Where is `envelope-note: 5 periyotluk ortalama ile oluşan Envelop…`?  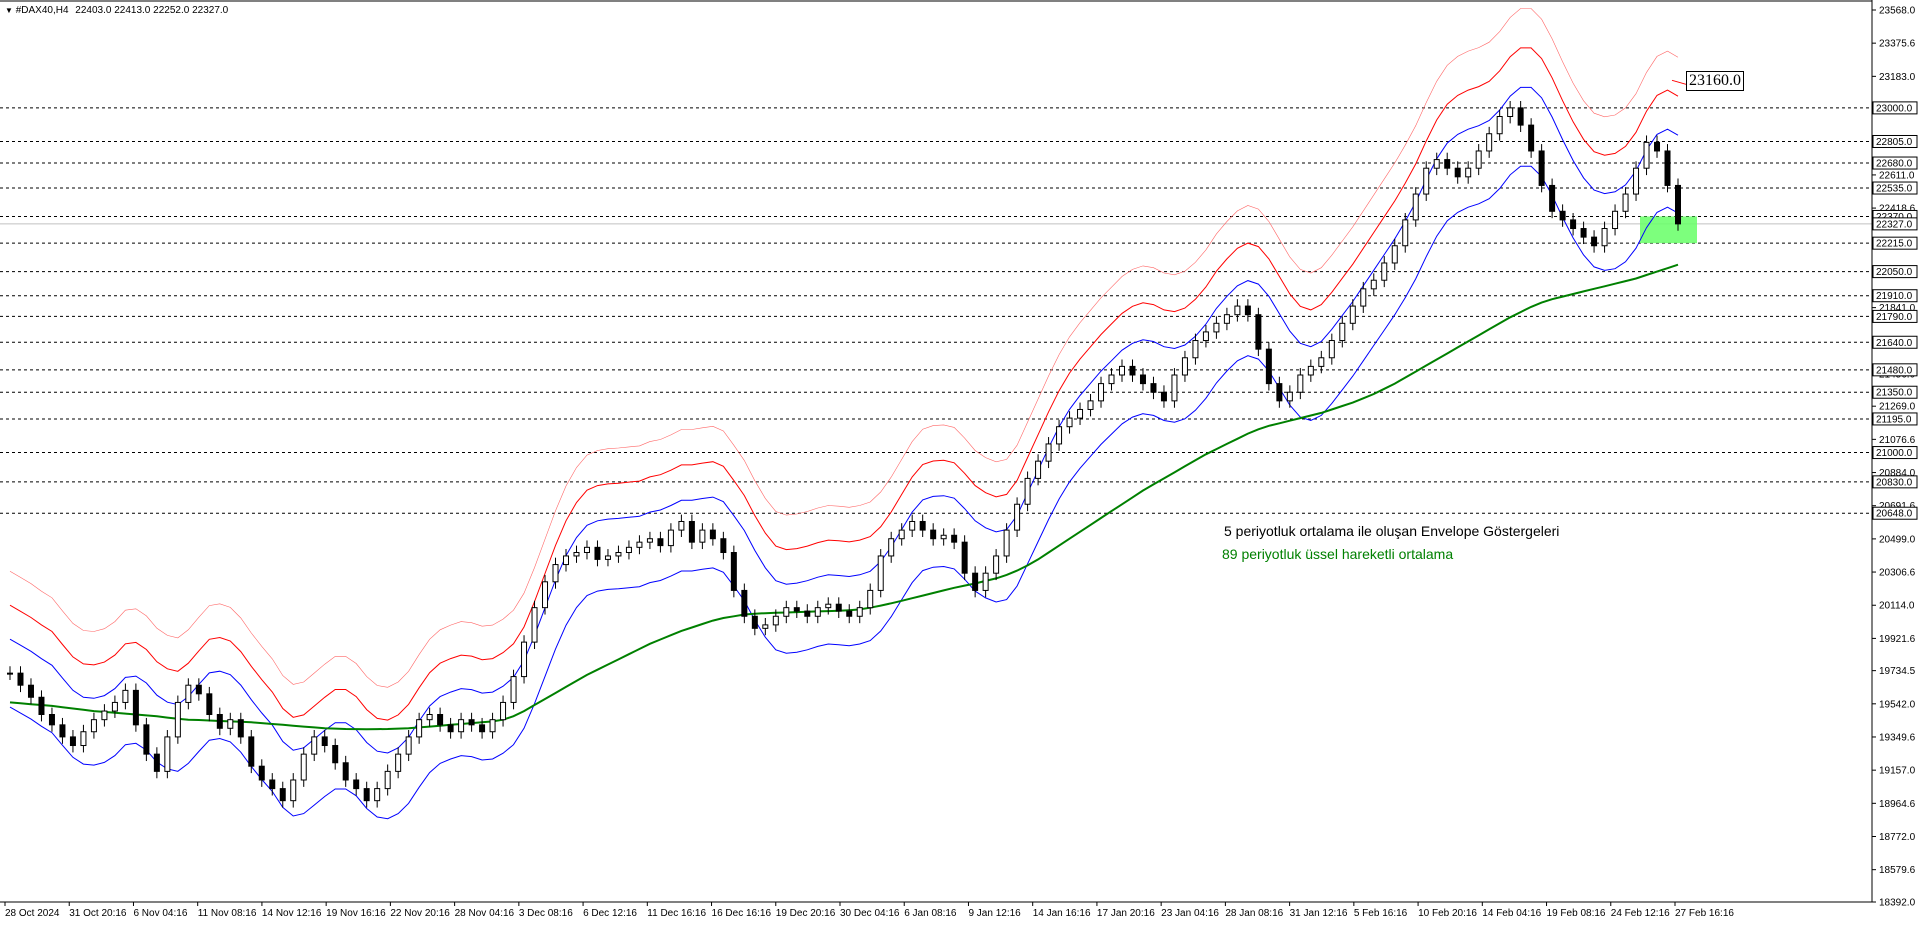 envelope-note: 5 periyotluk ortalama ile oluşan Envelop… is located at coordinates (1392, 531).